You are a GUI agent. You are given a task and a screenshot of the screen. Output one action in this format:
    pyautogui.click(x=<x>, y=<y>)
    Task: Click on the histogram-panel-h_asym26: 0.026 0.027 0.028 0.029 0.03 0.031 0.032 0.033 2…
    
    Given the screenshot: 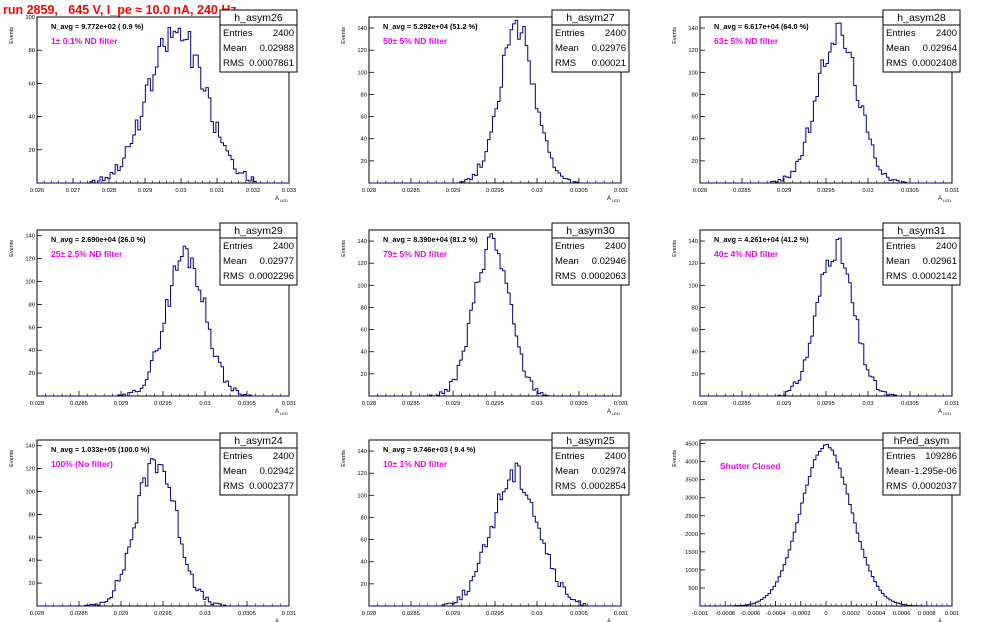 What is the action you would take?
    pyautogui.click(x=153, y=106)
    